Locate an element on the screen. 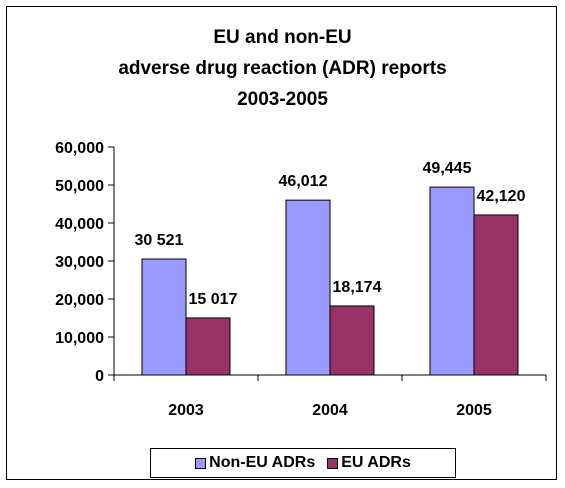 The width and height of the screenshot is (565, 488). legend-label-non-eu: Non-EU ADRs is located at coordinates (262, 462).